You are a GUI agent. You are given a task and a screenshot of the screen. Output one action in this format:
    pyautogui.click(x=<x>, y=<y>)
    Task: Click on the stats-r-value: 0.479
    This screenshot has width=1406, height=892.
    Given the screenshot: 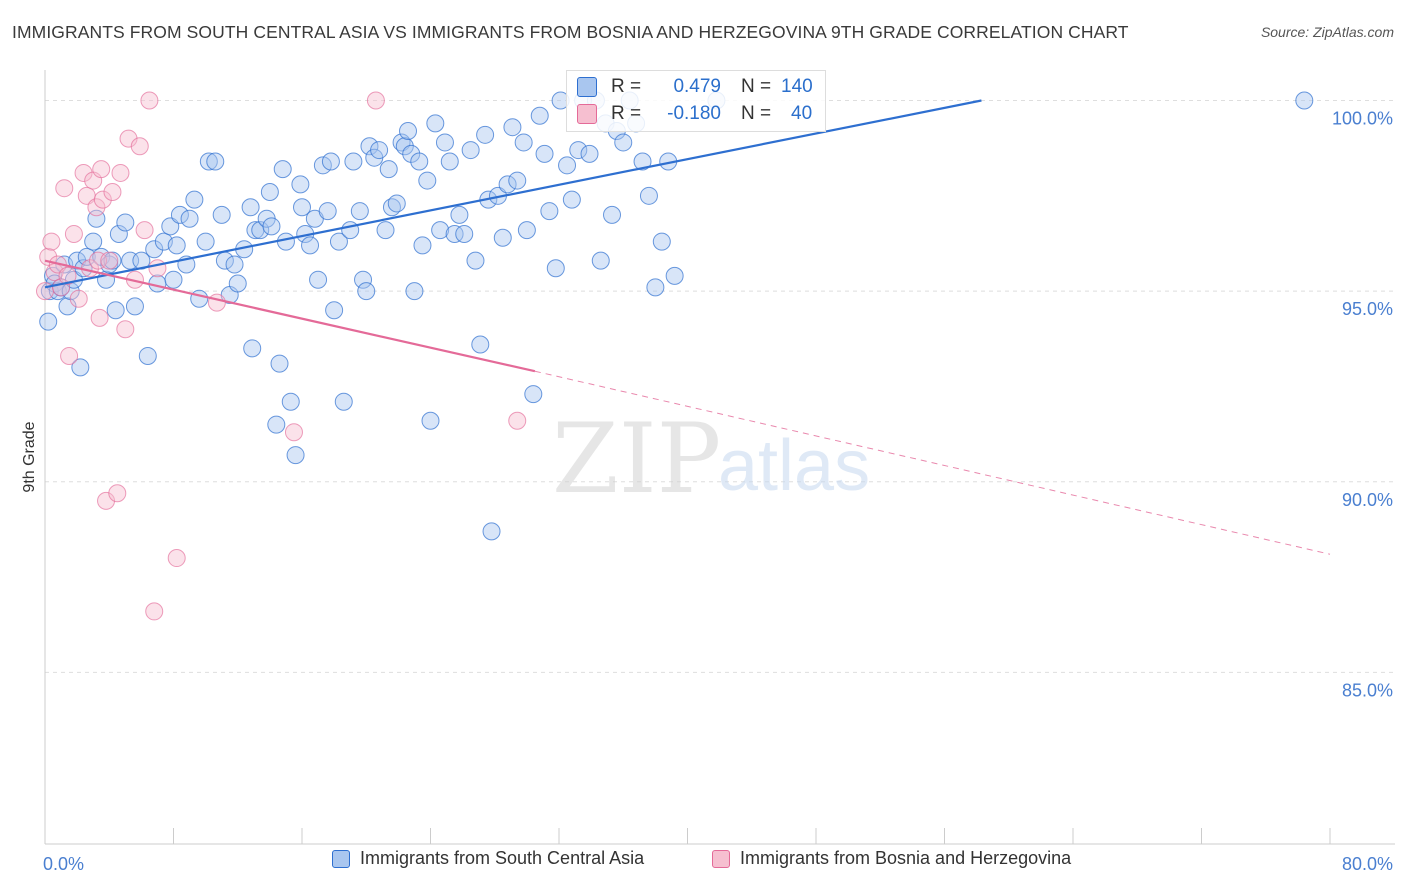 What is the action you would take?
    pyautogui.click(x=697, y=86)
    